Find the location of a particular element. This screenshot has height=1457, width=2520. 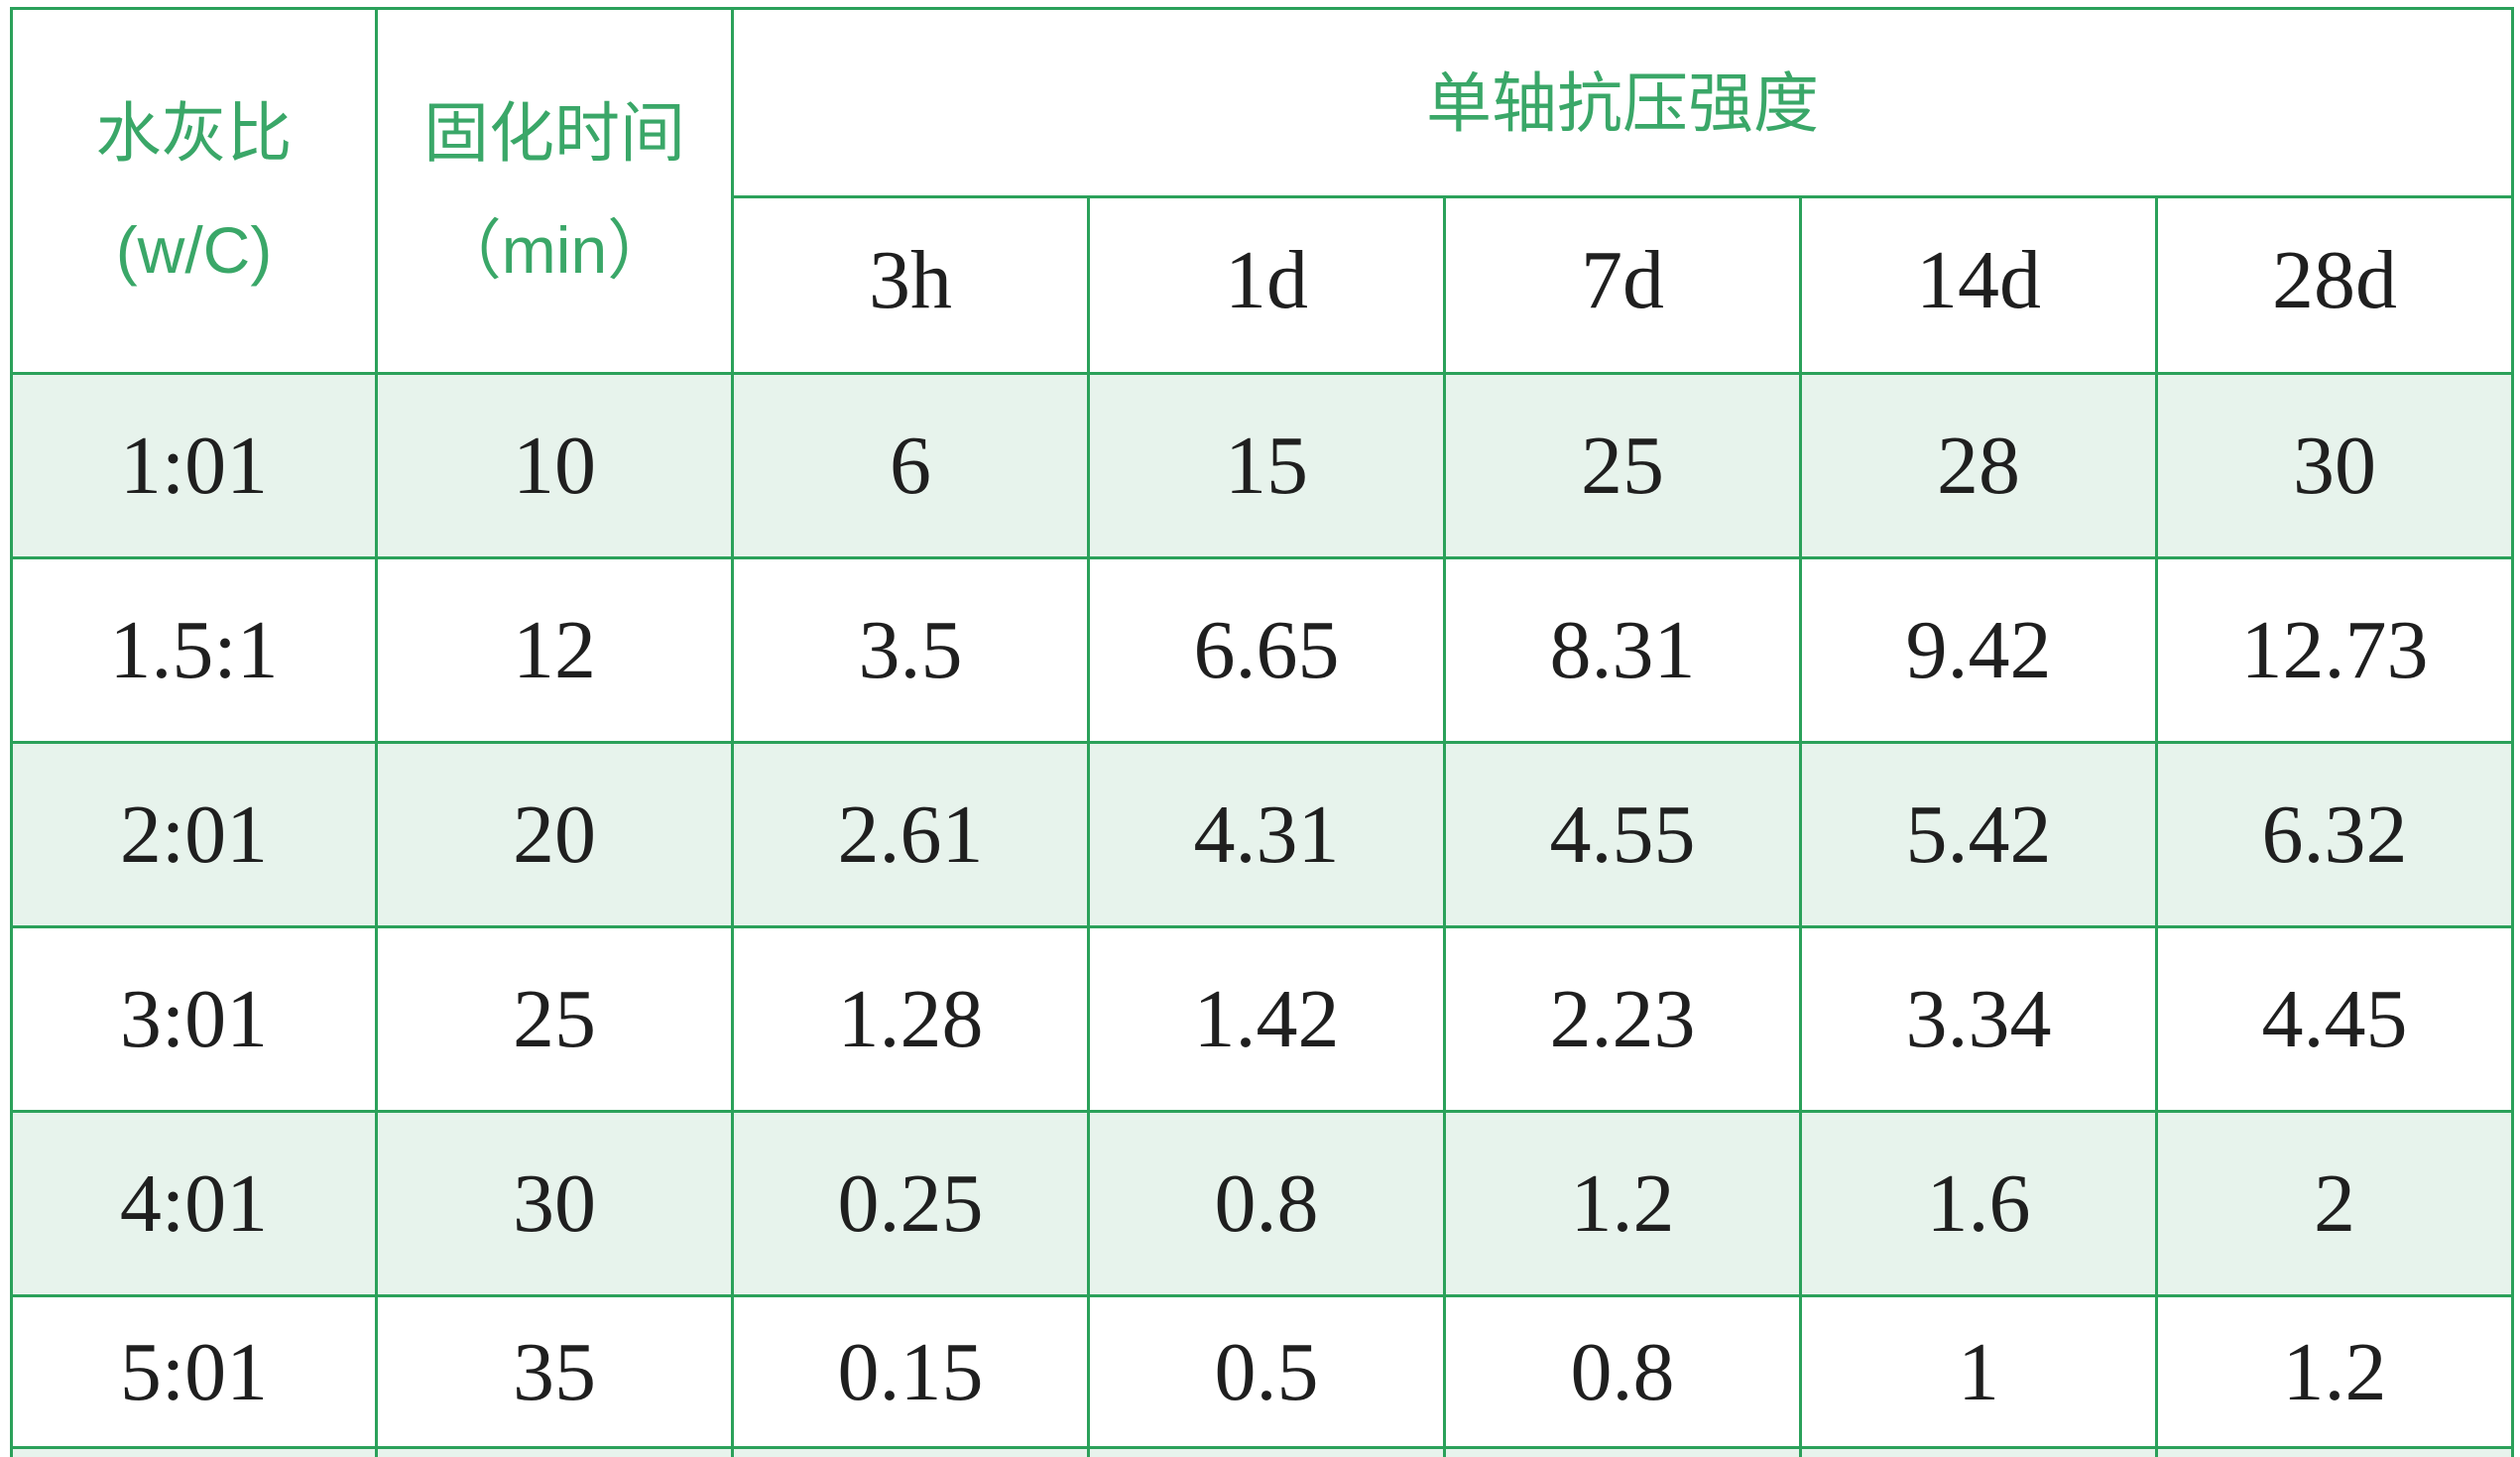

table-cell: 15 is located at coordinates (1266, 465).